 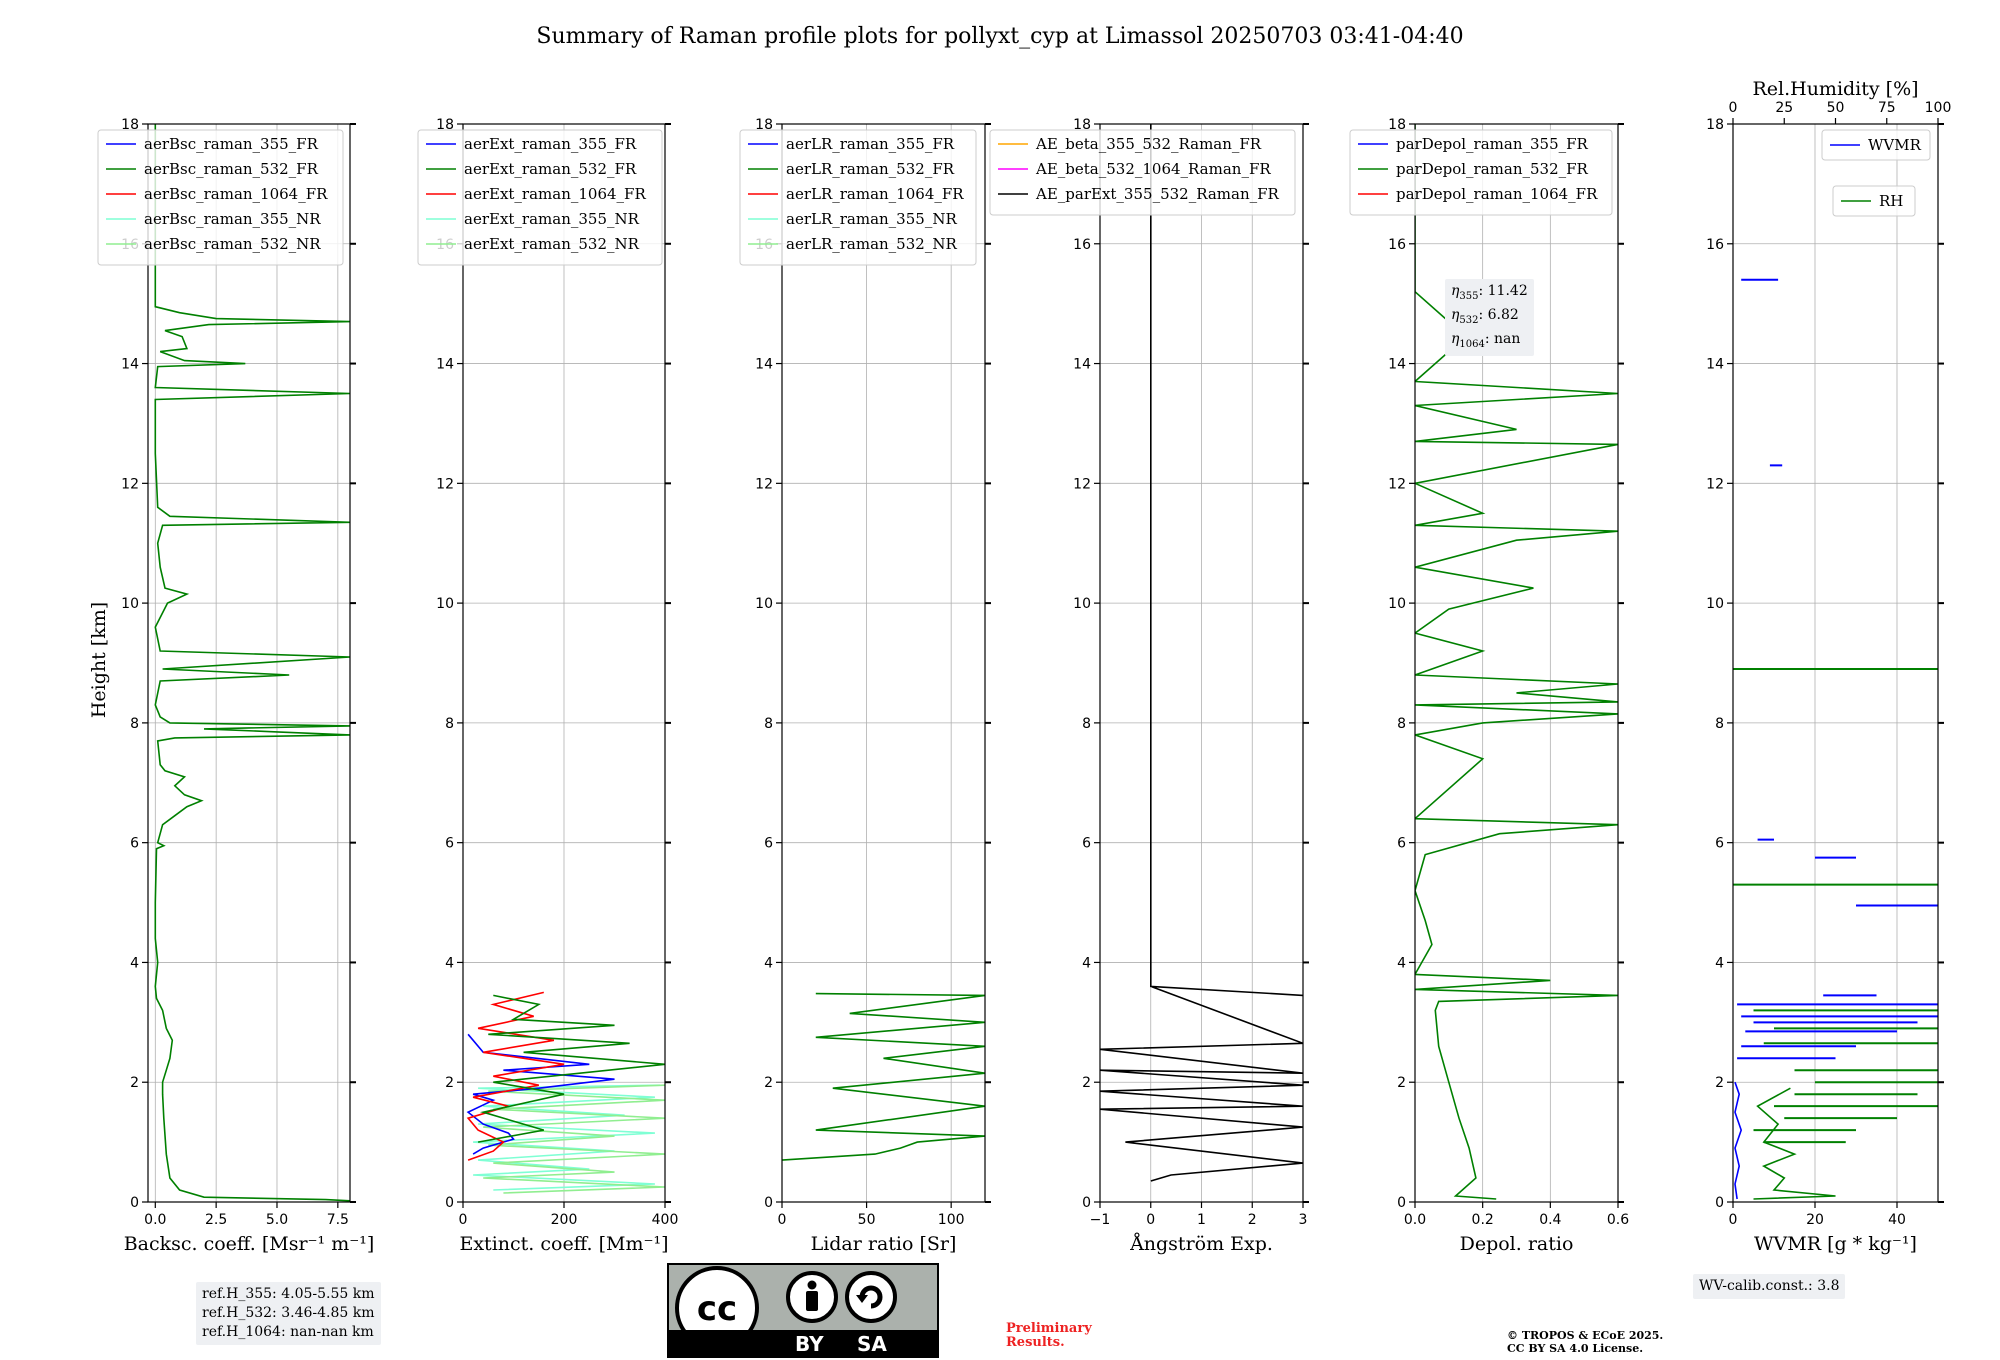 What do you see at coordinates (1485, 316) in the screenshot?
I see `eta-532: η532: 6.82` at bounding box center [1485, 316].